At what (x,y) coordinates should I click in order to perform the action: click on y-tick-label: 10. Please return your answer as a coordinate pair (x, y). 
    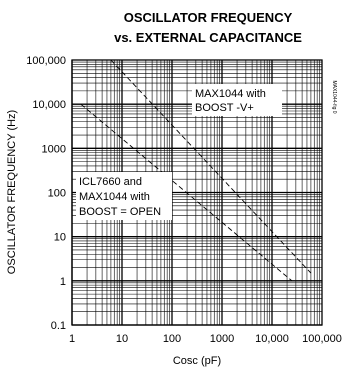
    Looking at the image, I should click on (60, 238).